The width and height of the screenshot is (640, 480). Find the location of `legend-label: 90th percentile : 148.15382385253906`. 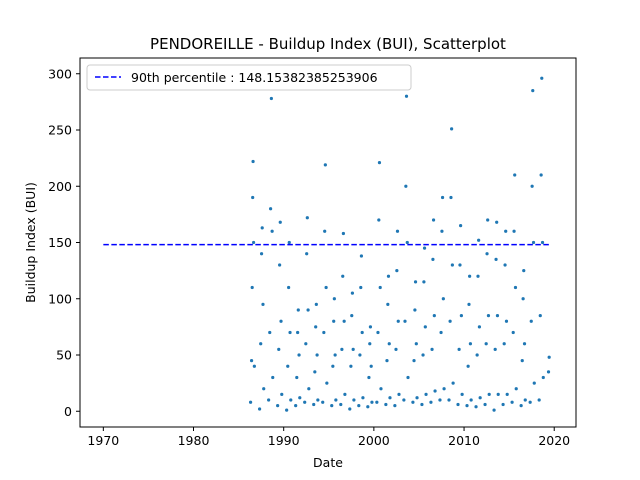

legend-label: 90th percentile : 148.15382385253906 is located at coordinates (254, 77).